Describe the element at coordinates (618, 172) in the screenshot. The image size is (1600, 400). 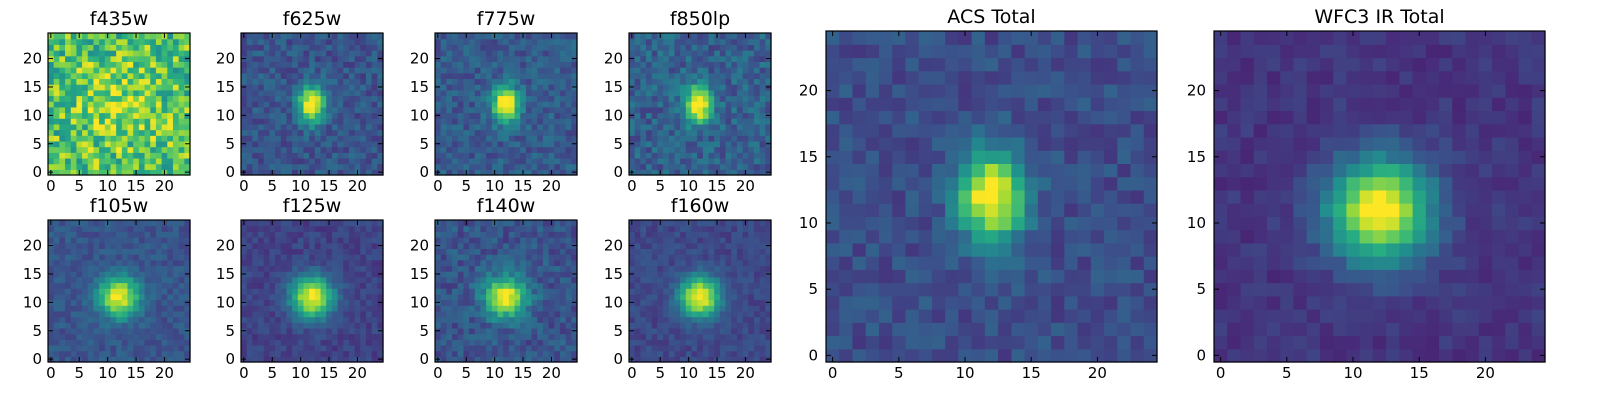
I see `y-tick-label: 0` at that location.